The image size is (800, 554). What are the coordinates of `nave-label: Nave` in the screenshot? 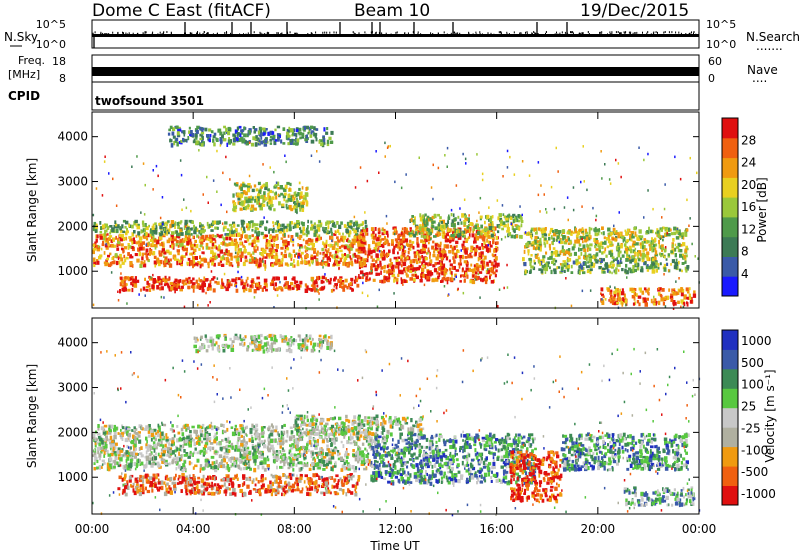 It's located at (762, 70).